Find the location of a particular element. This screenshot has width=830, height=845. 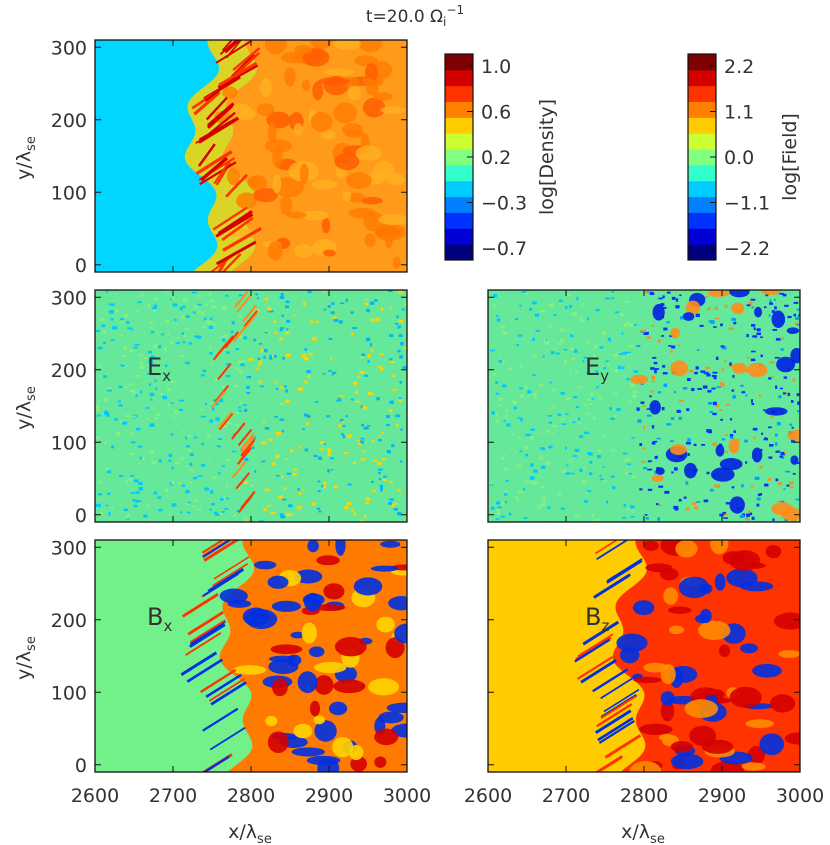

ex-filament is located at coordinates (231, 340).